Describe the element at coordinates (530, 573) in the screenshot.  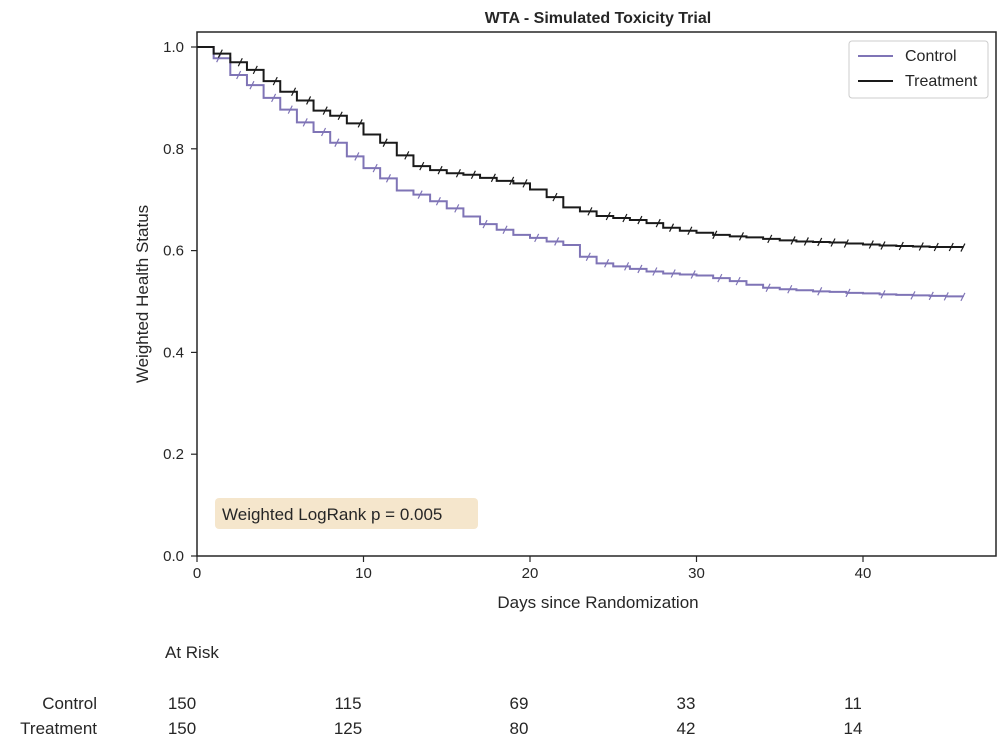
I see `x-tick-label: 20` at that location.